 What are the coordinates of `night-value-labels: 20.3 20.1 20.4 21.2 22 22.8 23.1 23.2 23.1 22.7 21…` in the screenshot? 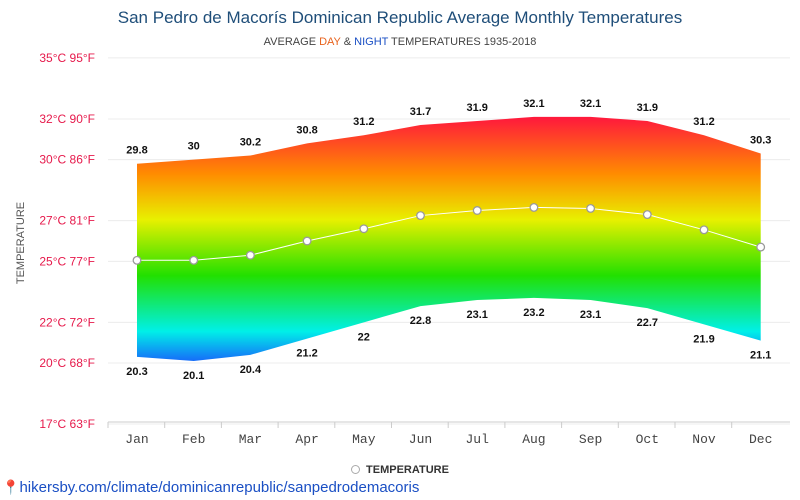 It's located at (448, 344).